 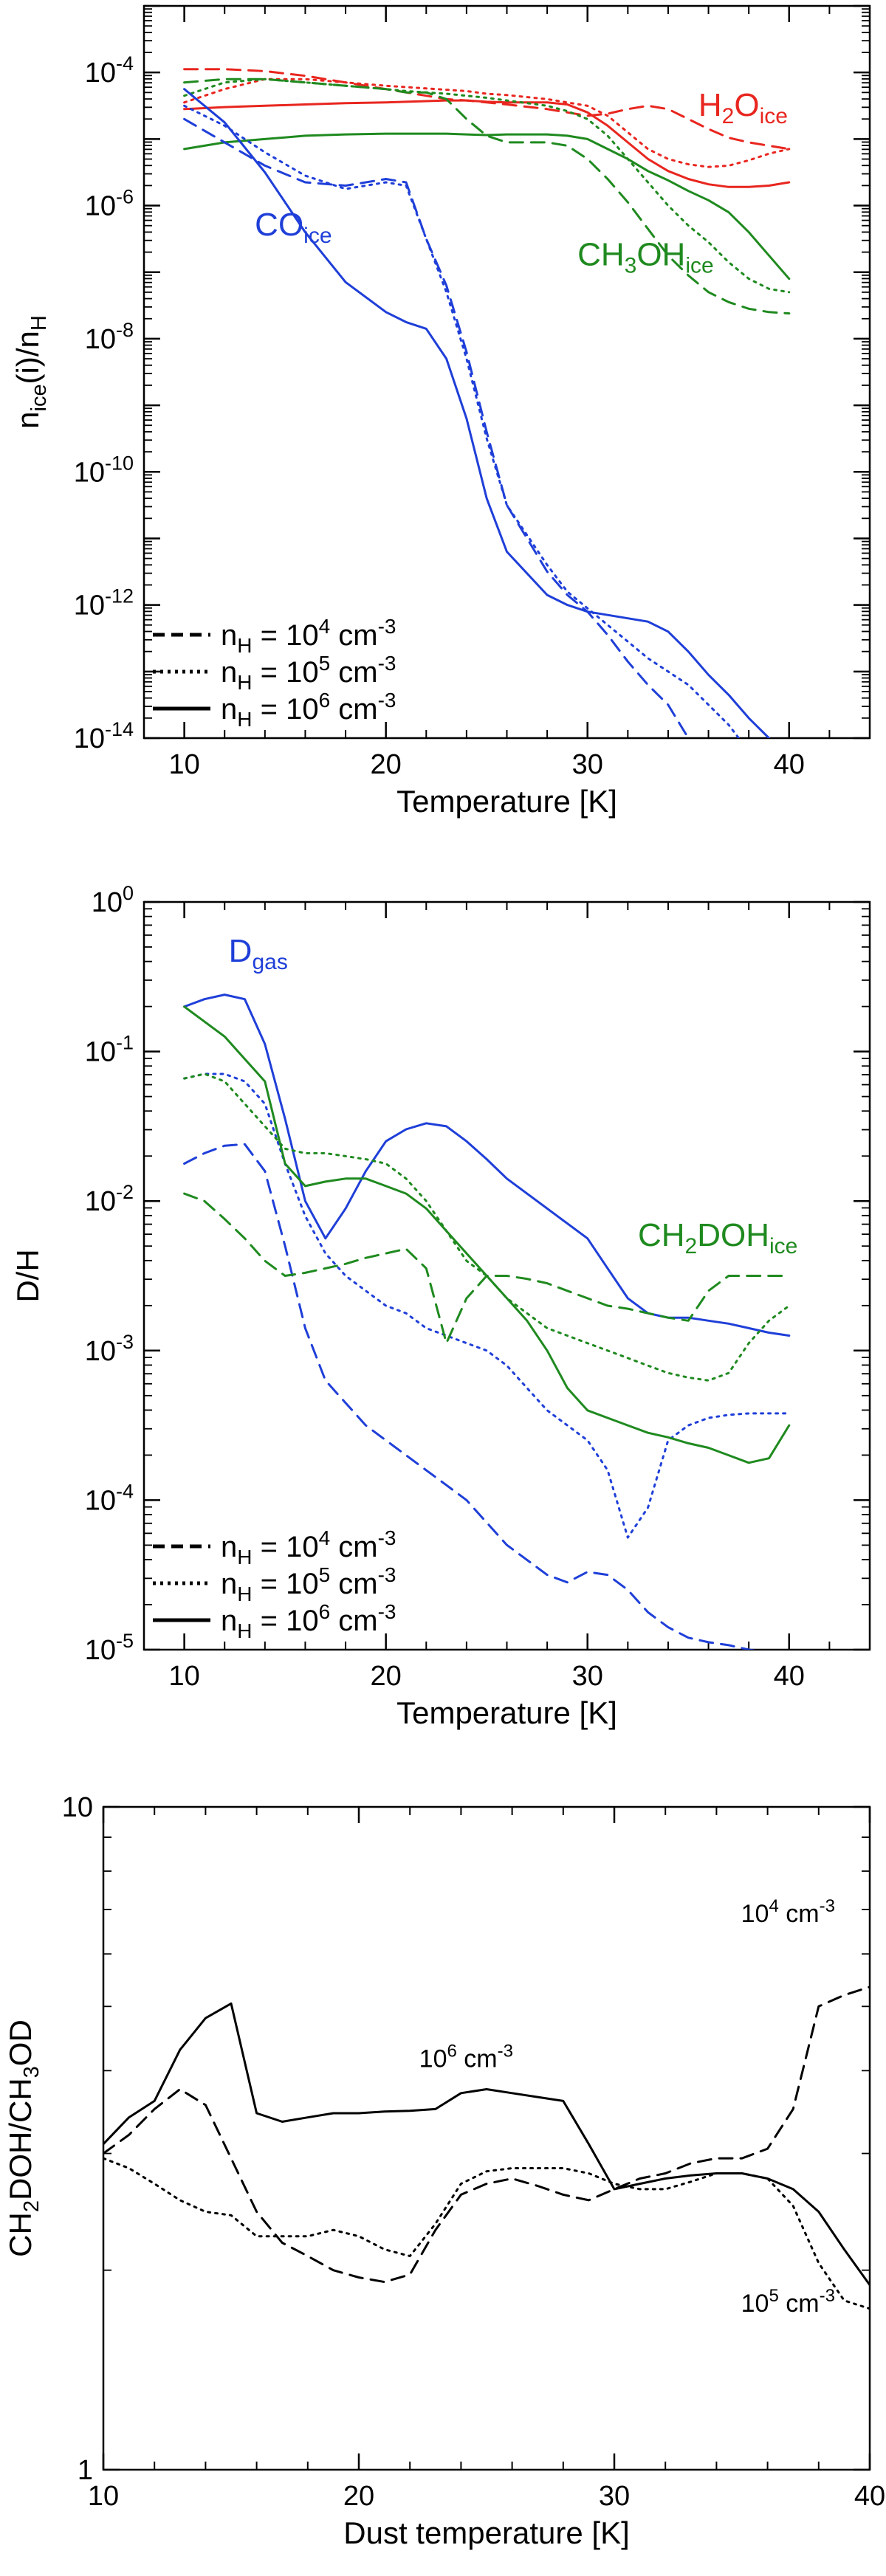 I want to click on series-line-h2o-ice-n-1e5, so click(x=487, y=123).